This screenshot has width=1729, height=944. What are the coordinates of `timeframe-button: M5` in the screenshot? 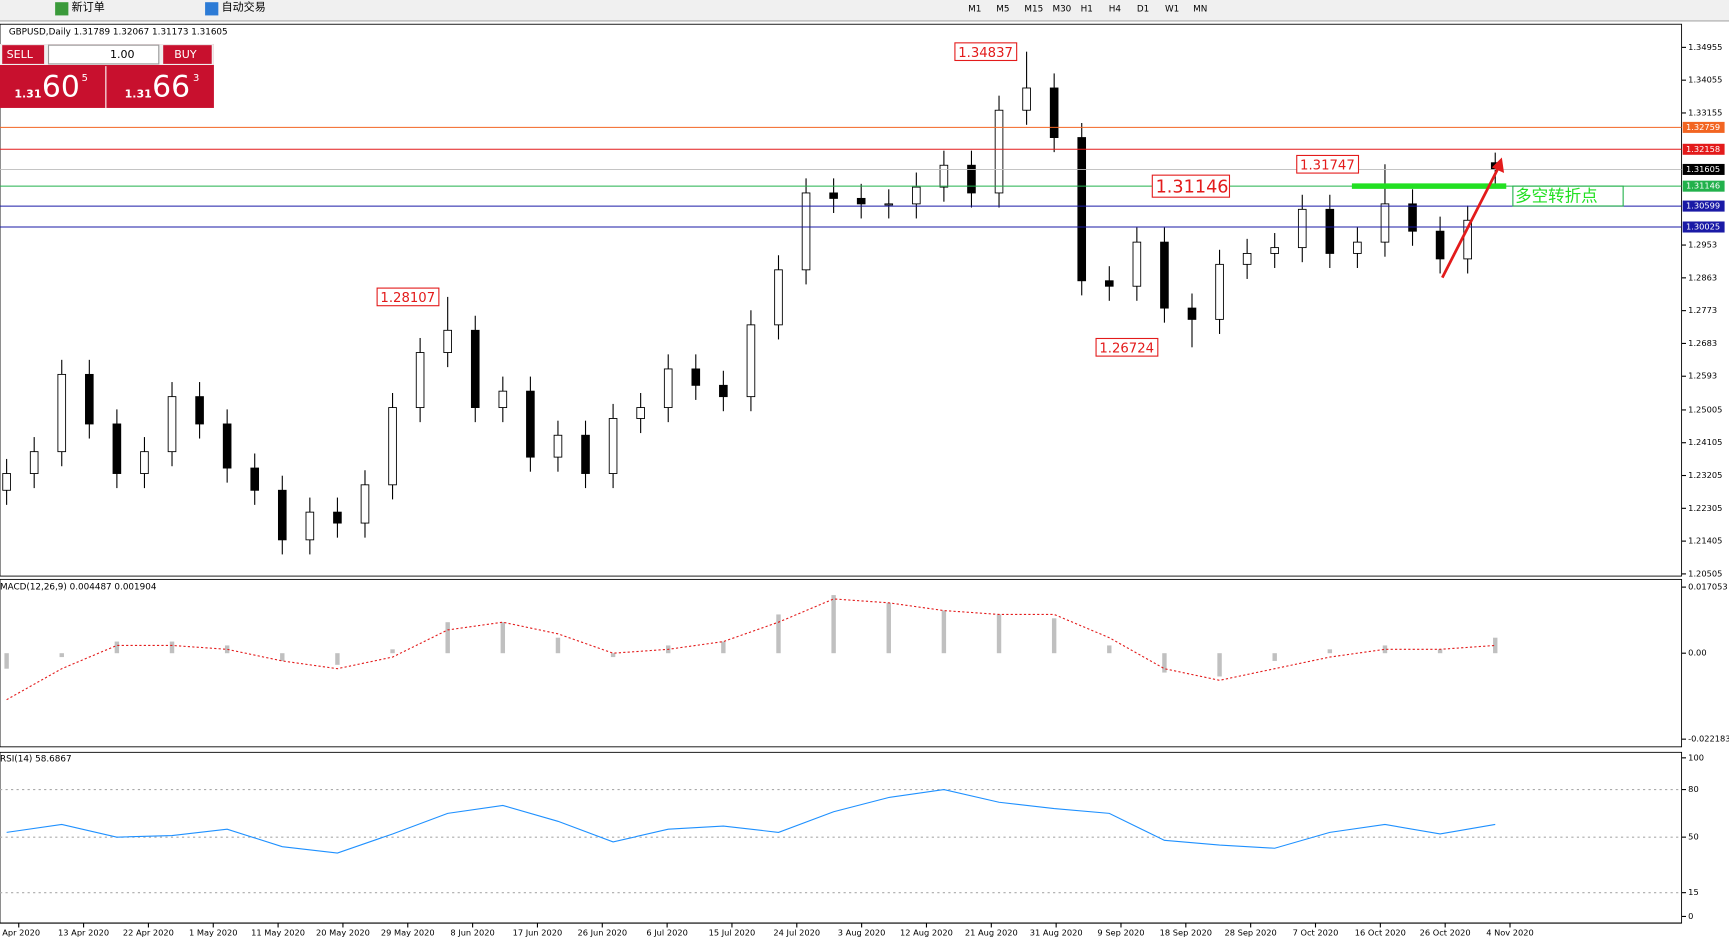 It's located at (1002, 9).